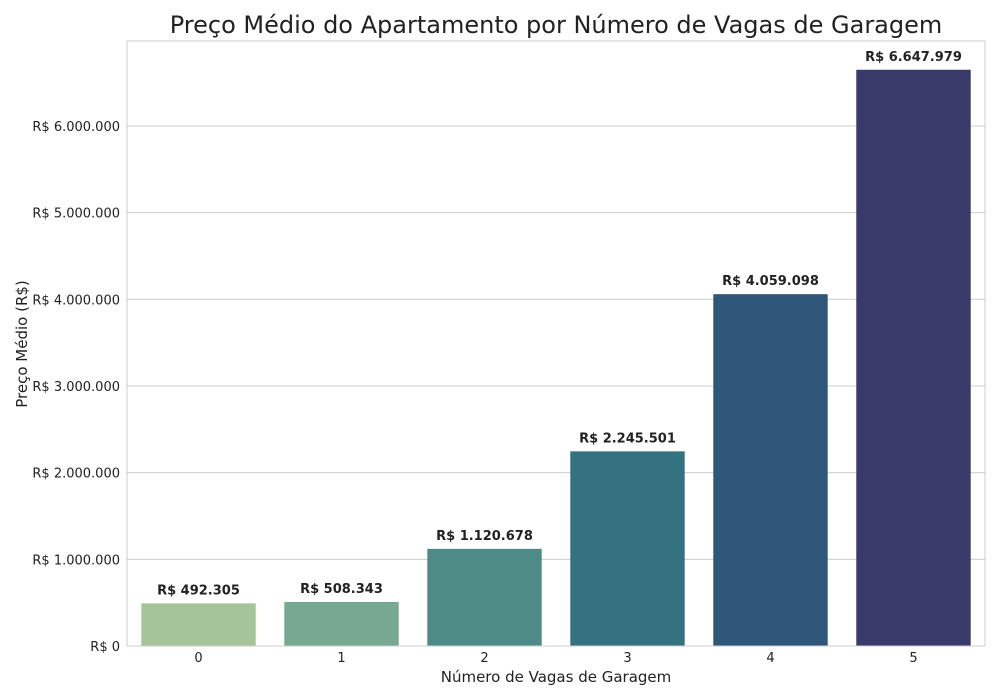 The width and height of the screenshot is (1000, 700). What do you see at coordinates (76, 300) in the screenshot?
I see `y-tick-label: R$ 4.000.000` at bounding box center [76, 300].